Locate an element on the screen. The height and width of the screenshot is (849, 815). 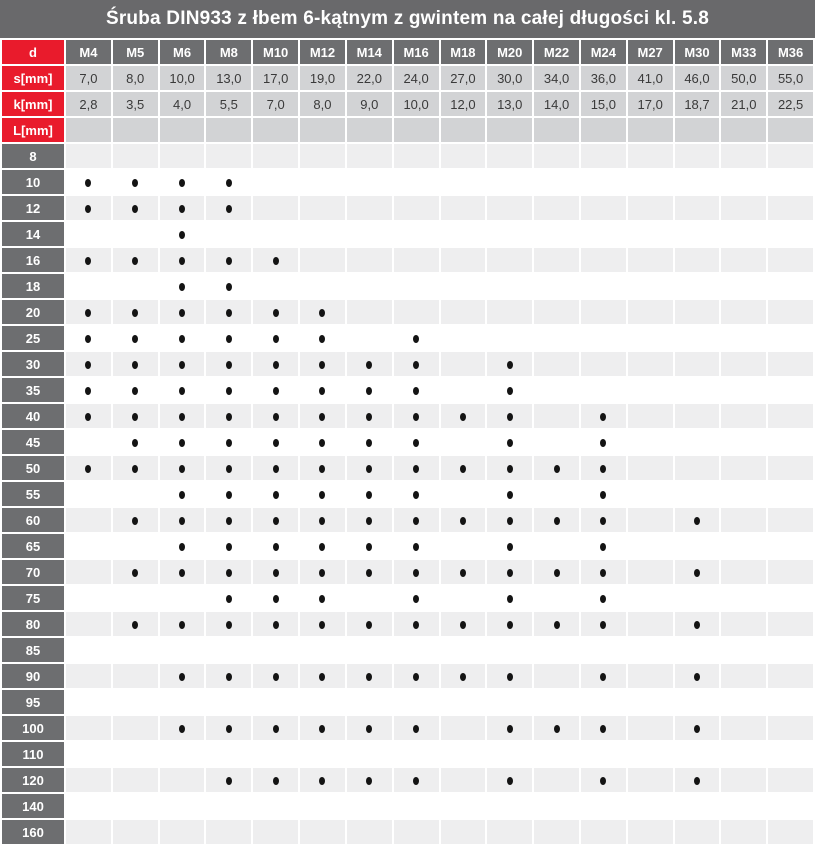
length-row: 60 is located at coordinates (407, 520).